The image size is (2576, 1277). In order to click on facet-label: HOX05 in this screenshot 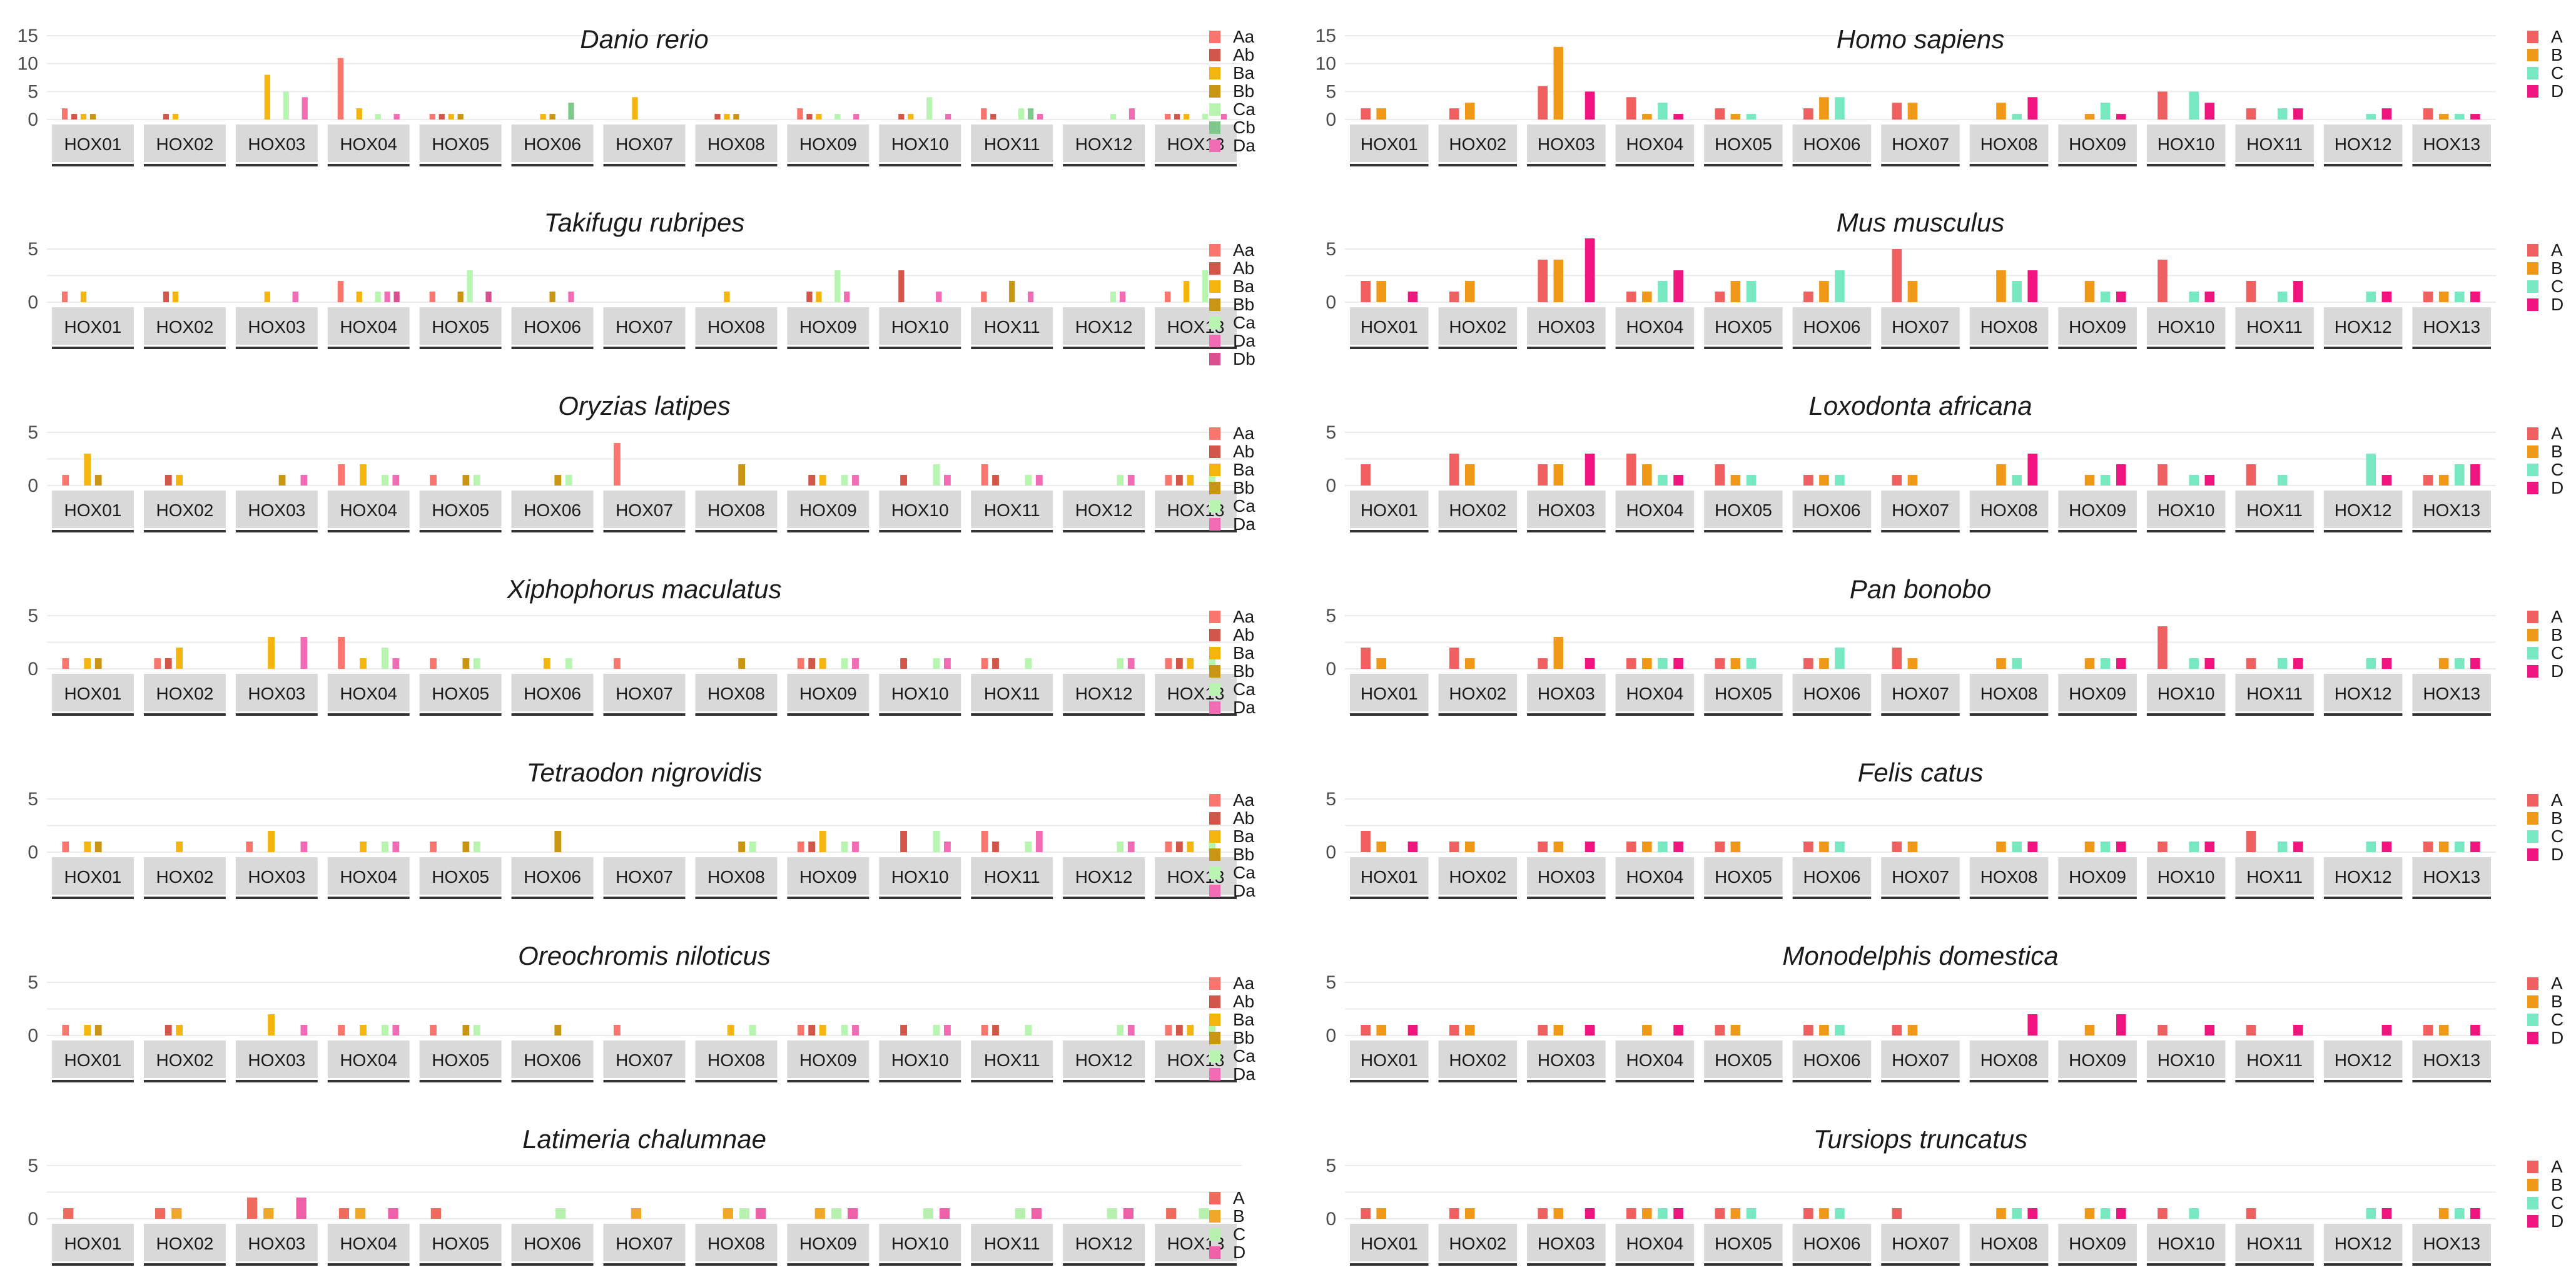, I will do `click(1743, 877)`.